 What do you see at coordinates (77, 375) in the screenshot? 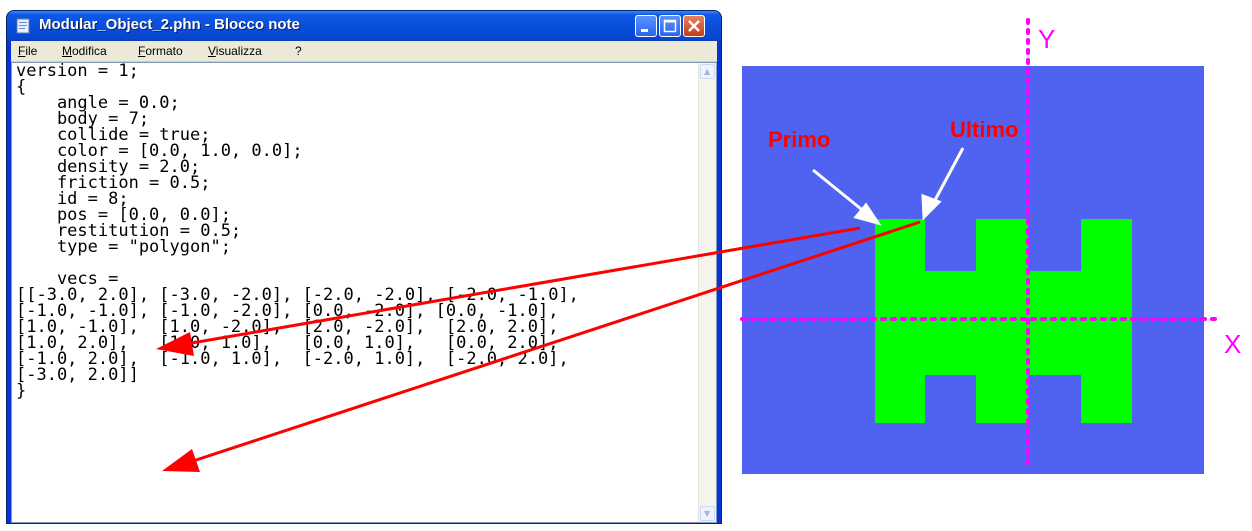
I see `code-line: [-3.0, 2.0]]` at bounding box center [77, 375].